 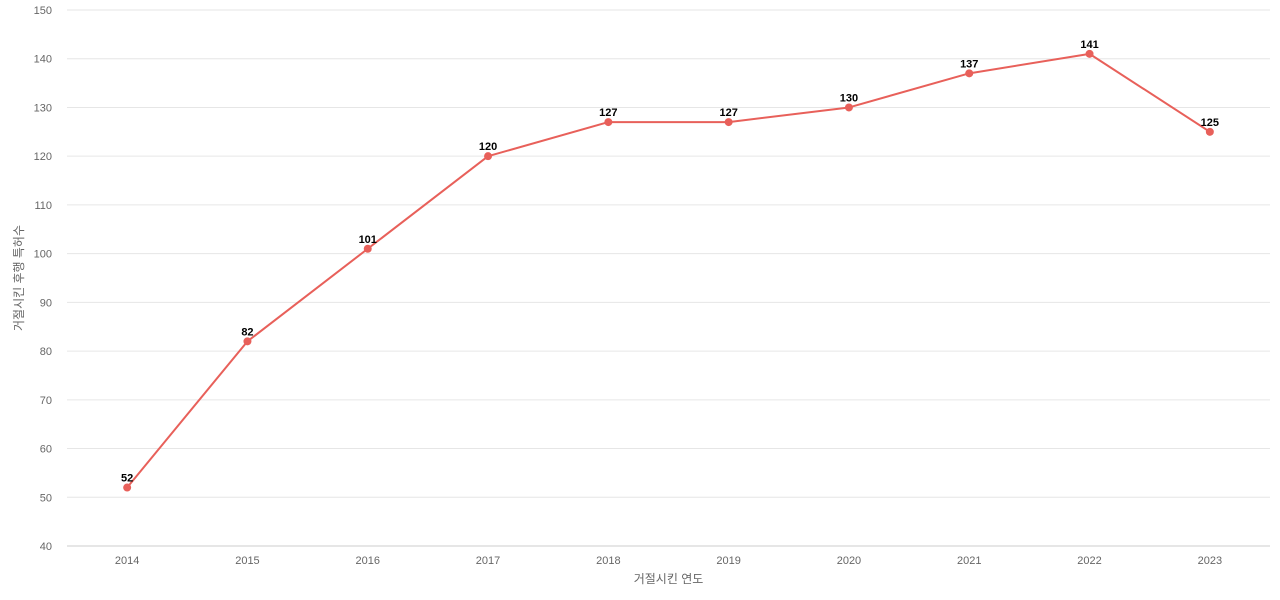 What do you see at coordinates (488, 561) in the screenshot?
I see `x-tick-label: 2017` at bounding box center [488, 561].